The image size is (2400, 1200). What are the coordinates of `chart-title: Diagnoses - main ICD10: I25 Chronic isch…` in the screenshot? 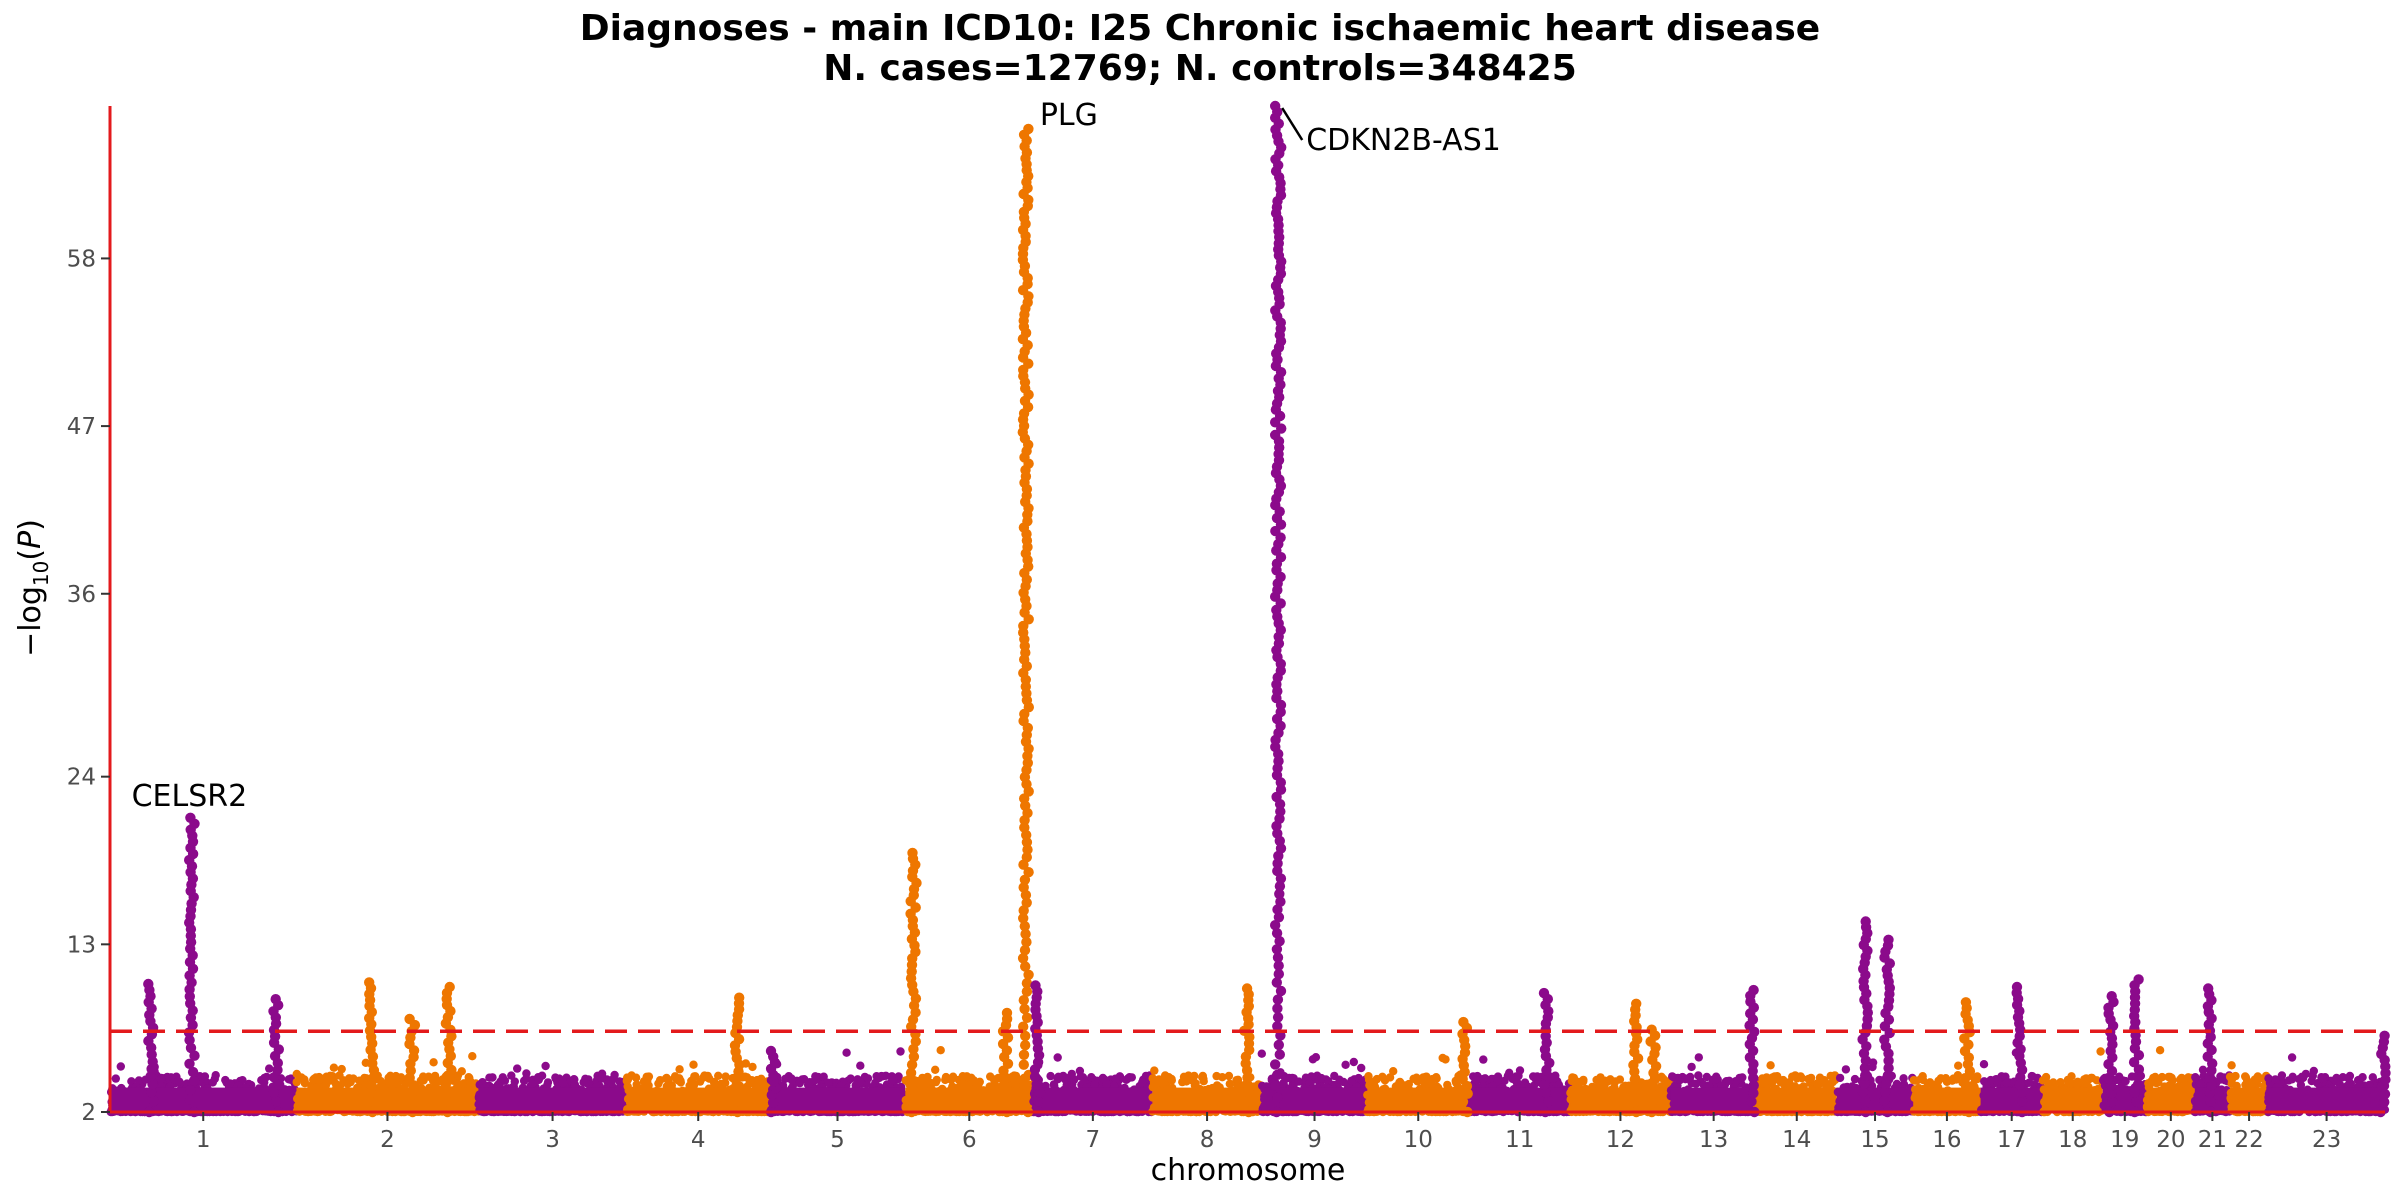 It's located at (1200, 28).